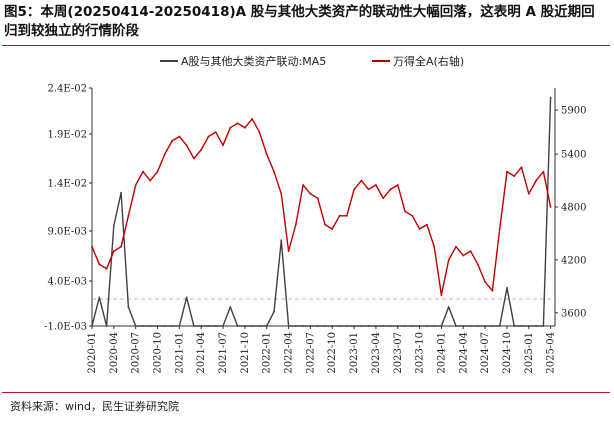 The width and height of the screenshot is (614, 421). Describe the element at coordinates (573, 155) in the screenshot. I see `right-tick-label: 5400` at that location.